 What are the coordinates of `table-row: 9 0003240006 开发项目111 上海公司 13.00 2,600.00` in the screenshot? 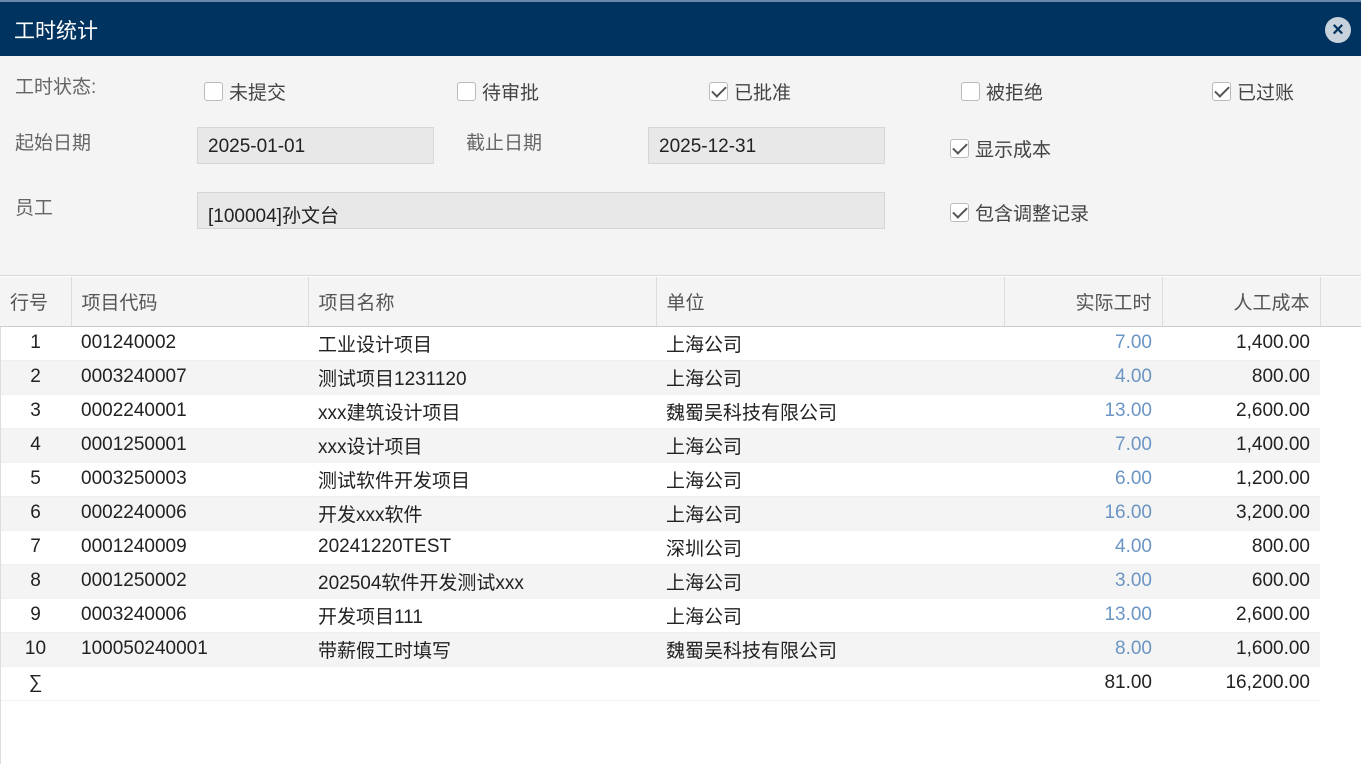 It's located at (660, 615).